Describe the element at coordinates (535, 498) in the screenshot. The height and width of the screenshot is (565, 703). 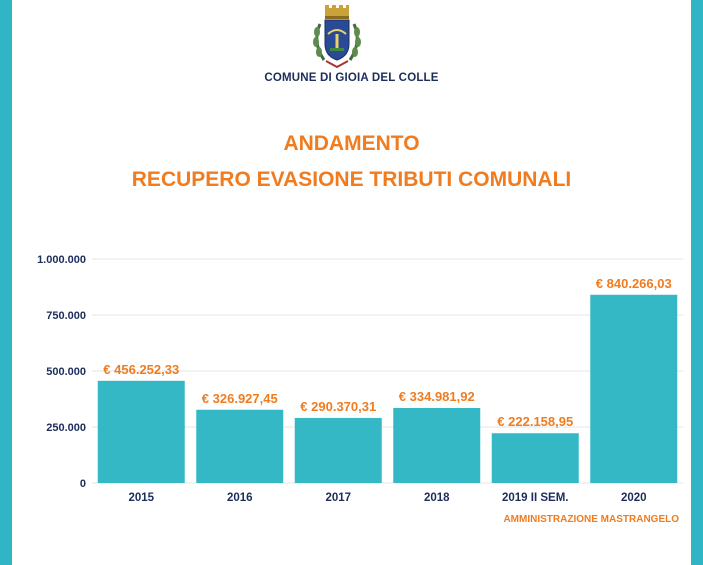
I see `x-tick-label: 2019 II SEM.` at that location.